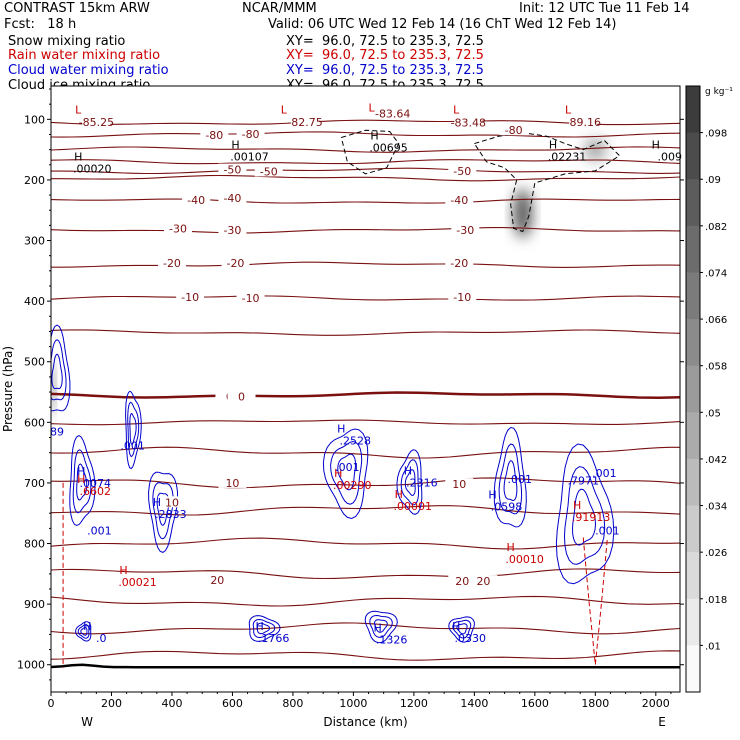  I want to click on y-tick-label-5: 600, so click(34, 422).